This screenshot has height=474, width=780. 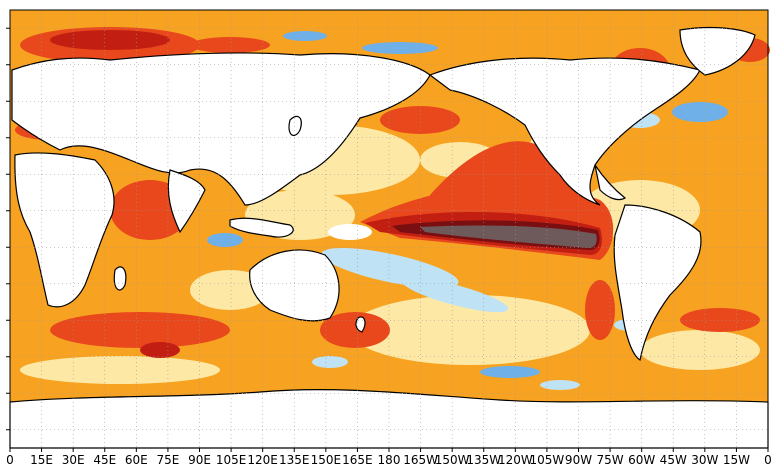 What do you see at coordinates (389, 460) in the screenshot?
I see `x-tick-label: 180` at bounding box center [389, 460].